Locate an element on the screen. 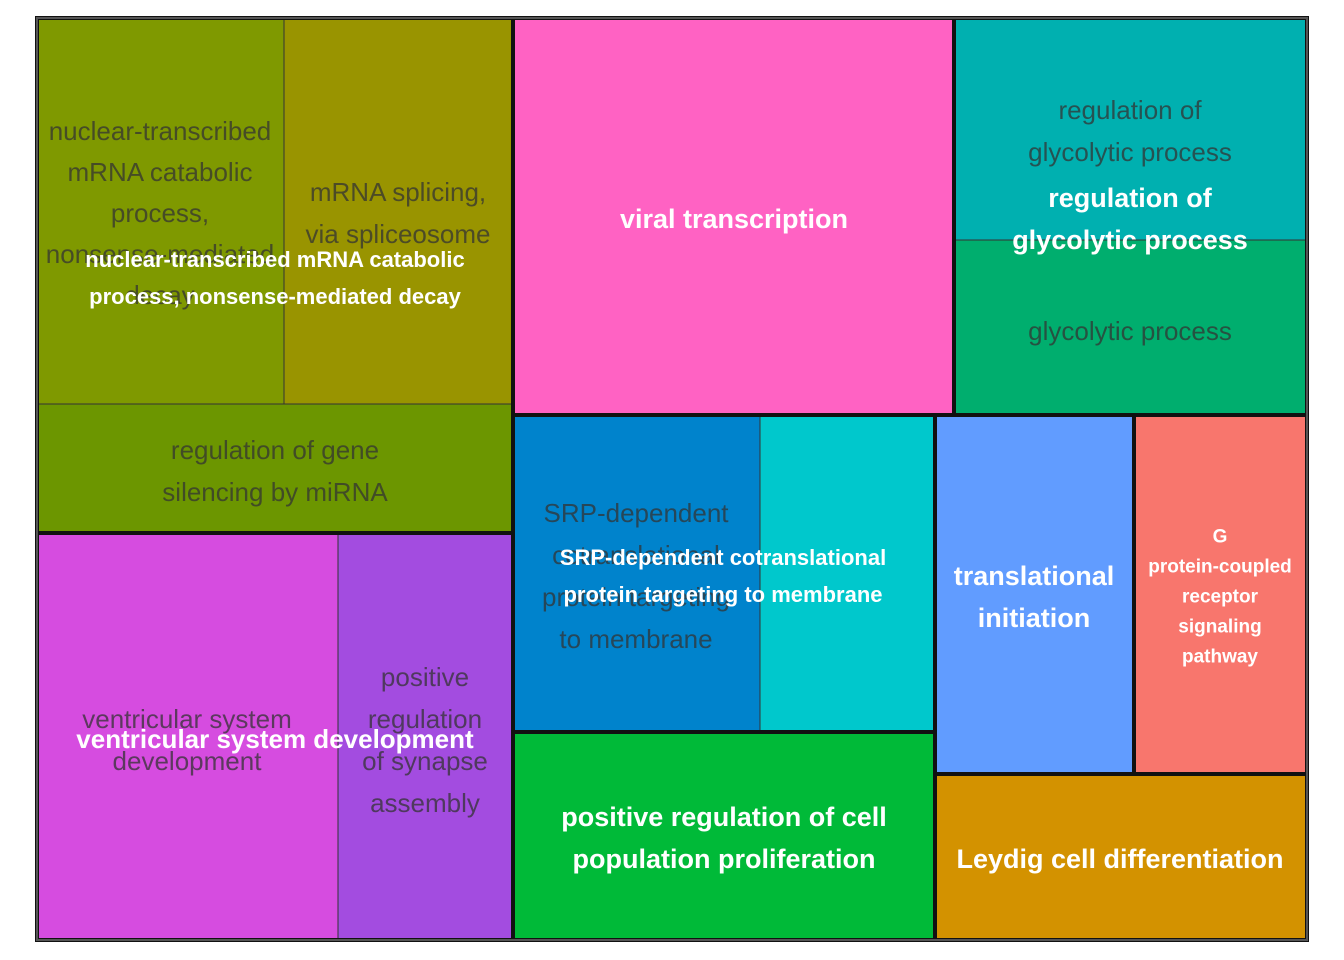  term-label-ventricular-system-development-line: ventricular system is located at coordinates (187, 719).